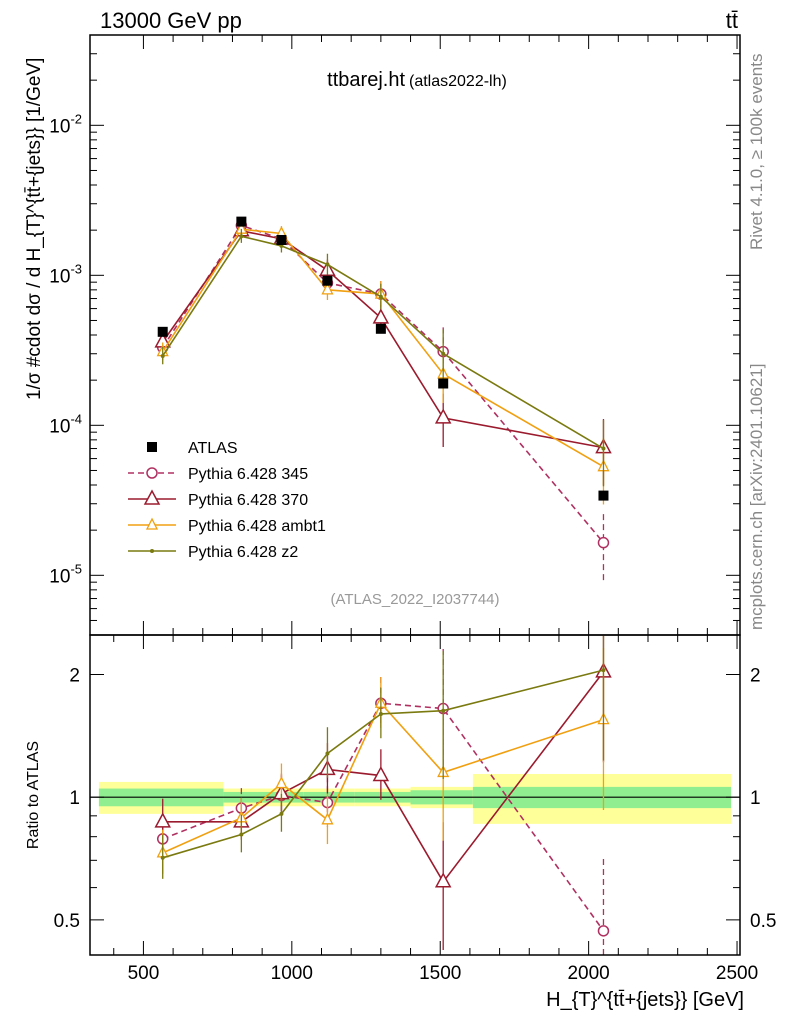  What do you see at coordinates (366, 80) in the screenshot?
I see `plot-title: ttbarej.ht` at bounding box center [366, 80].